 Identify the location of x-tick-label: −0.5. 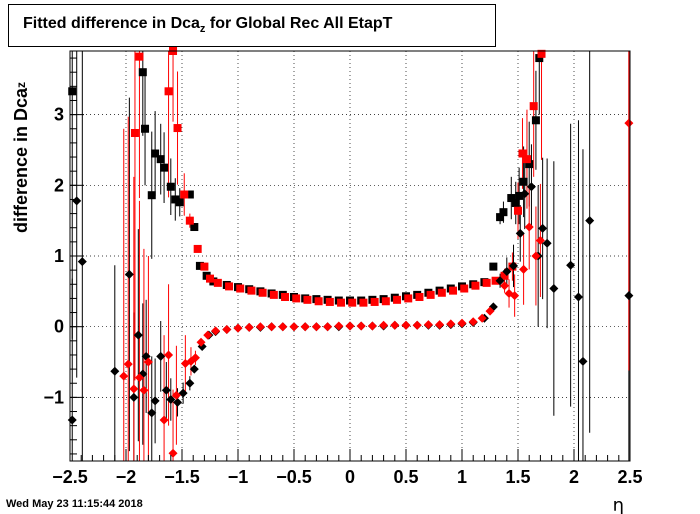
(294, 477).